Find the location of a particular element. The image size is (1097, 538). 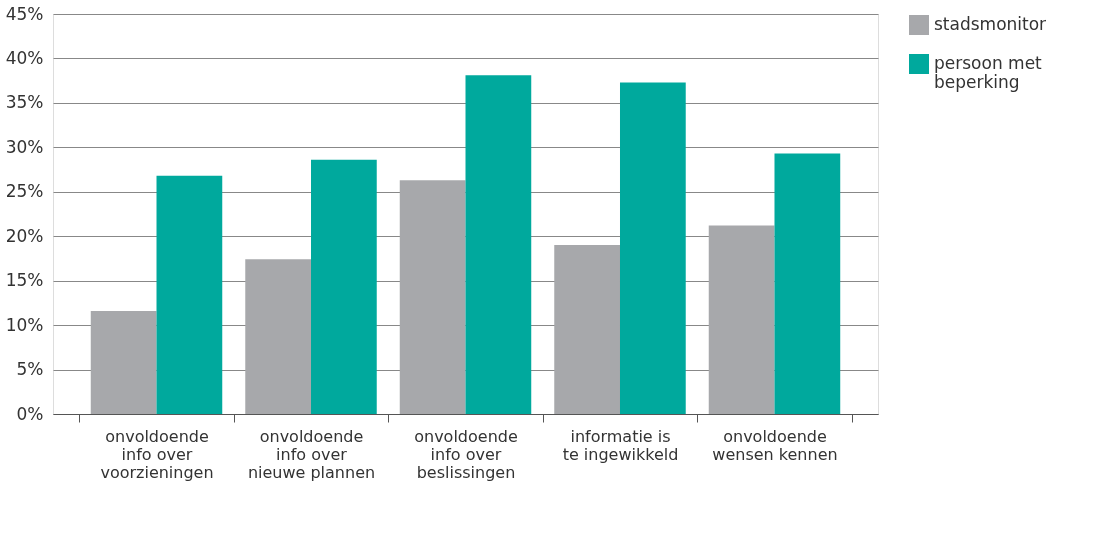

y-tick-label: 10% is located at coordinates (24, 324).